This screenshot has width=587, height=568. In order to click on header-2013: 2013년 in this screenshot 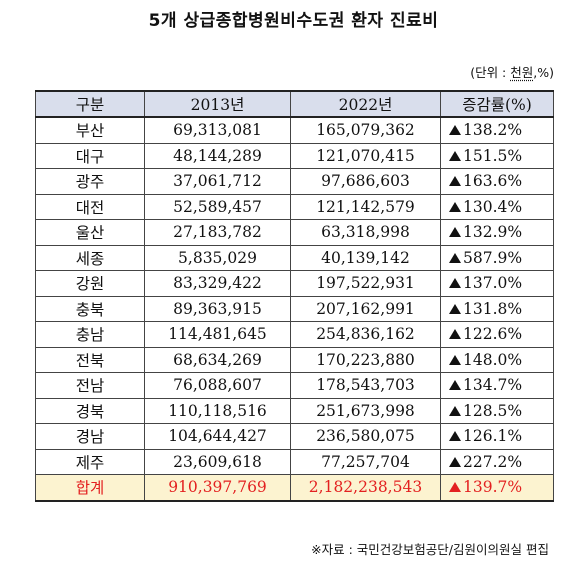, I will do `click(217, 104)`.